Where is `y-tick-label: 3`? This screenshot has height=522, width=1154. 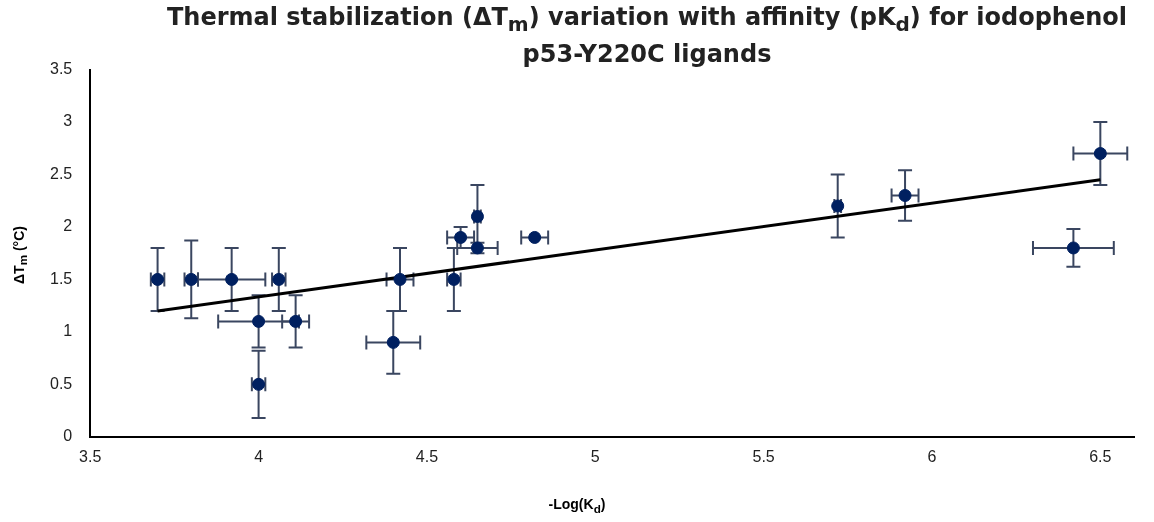
y-tick-label: 3 is located at coordinates (68, 121).